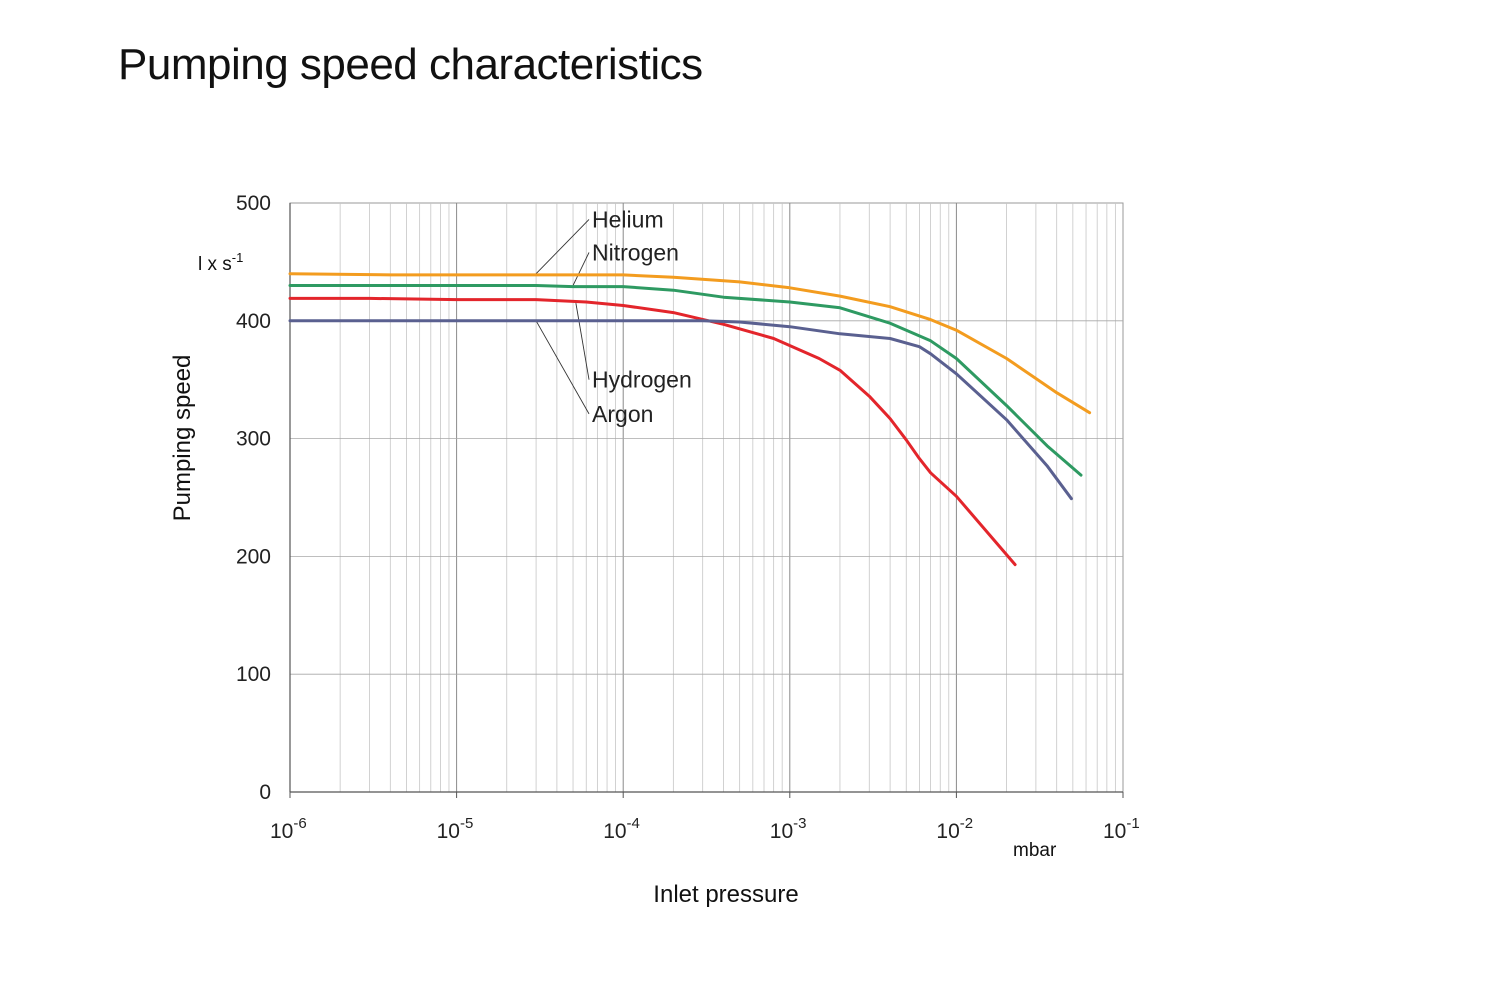 This screenshot has height=1000, width=1500. Describe the element at coordinates (1035, 850) in the screenshot. I see `x-axis-unit: mbar` at that location.